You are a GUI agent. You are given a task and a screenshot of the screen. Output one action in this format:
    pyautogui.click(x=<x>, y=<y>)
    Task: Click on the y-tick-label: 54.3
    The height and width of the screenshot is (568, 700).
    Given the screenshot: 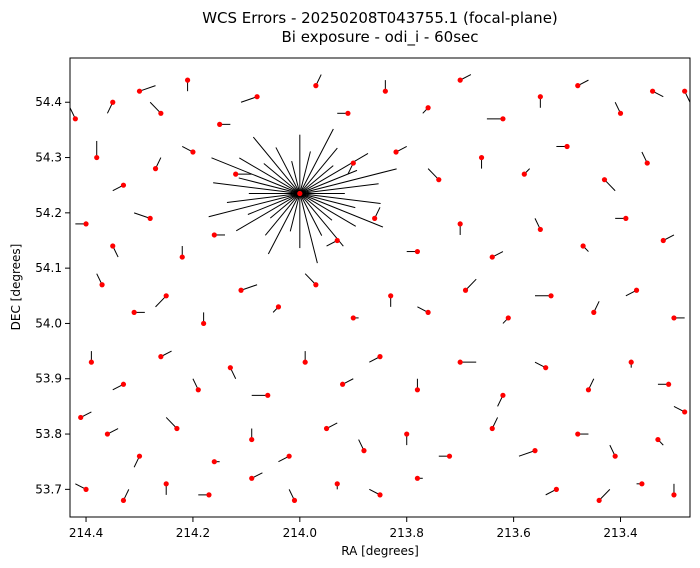 What is the action you would take?
    pyautogui.click(x=48, y=158)
    